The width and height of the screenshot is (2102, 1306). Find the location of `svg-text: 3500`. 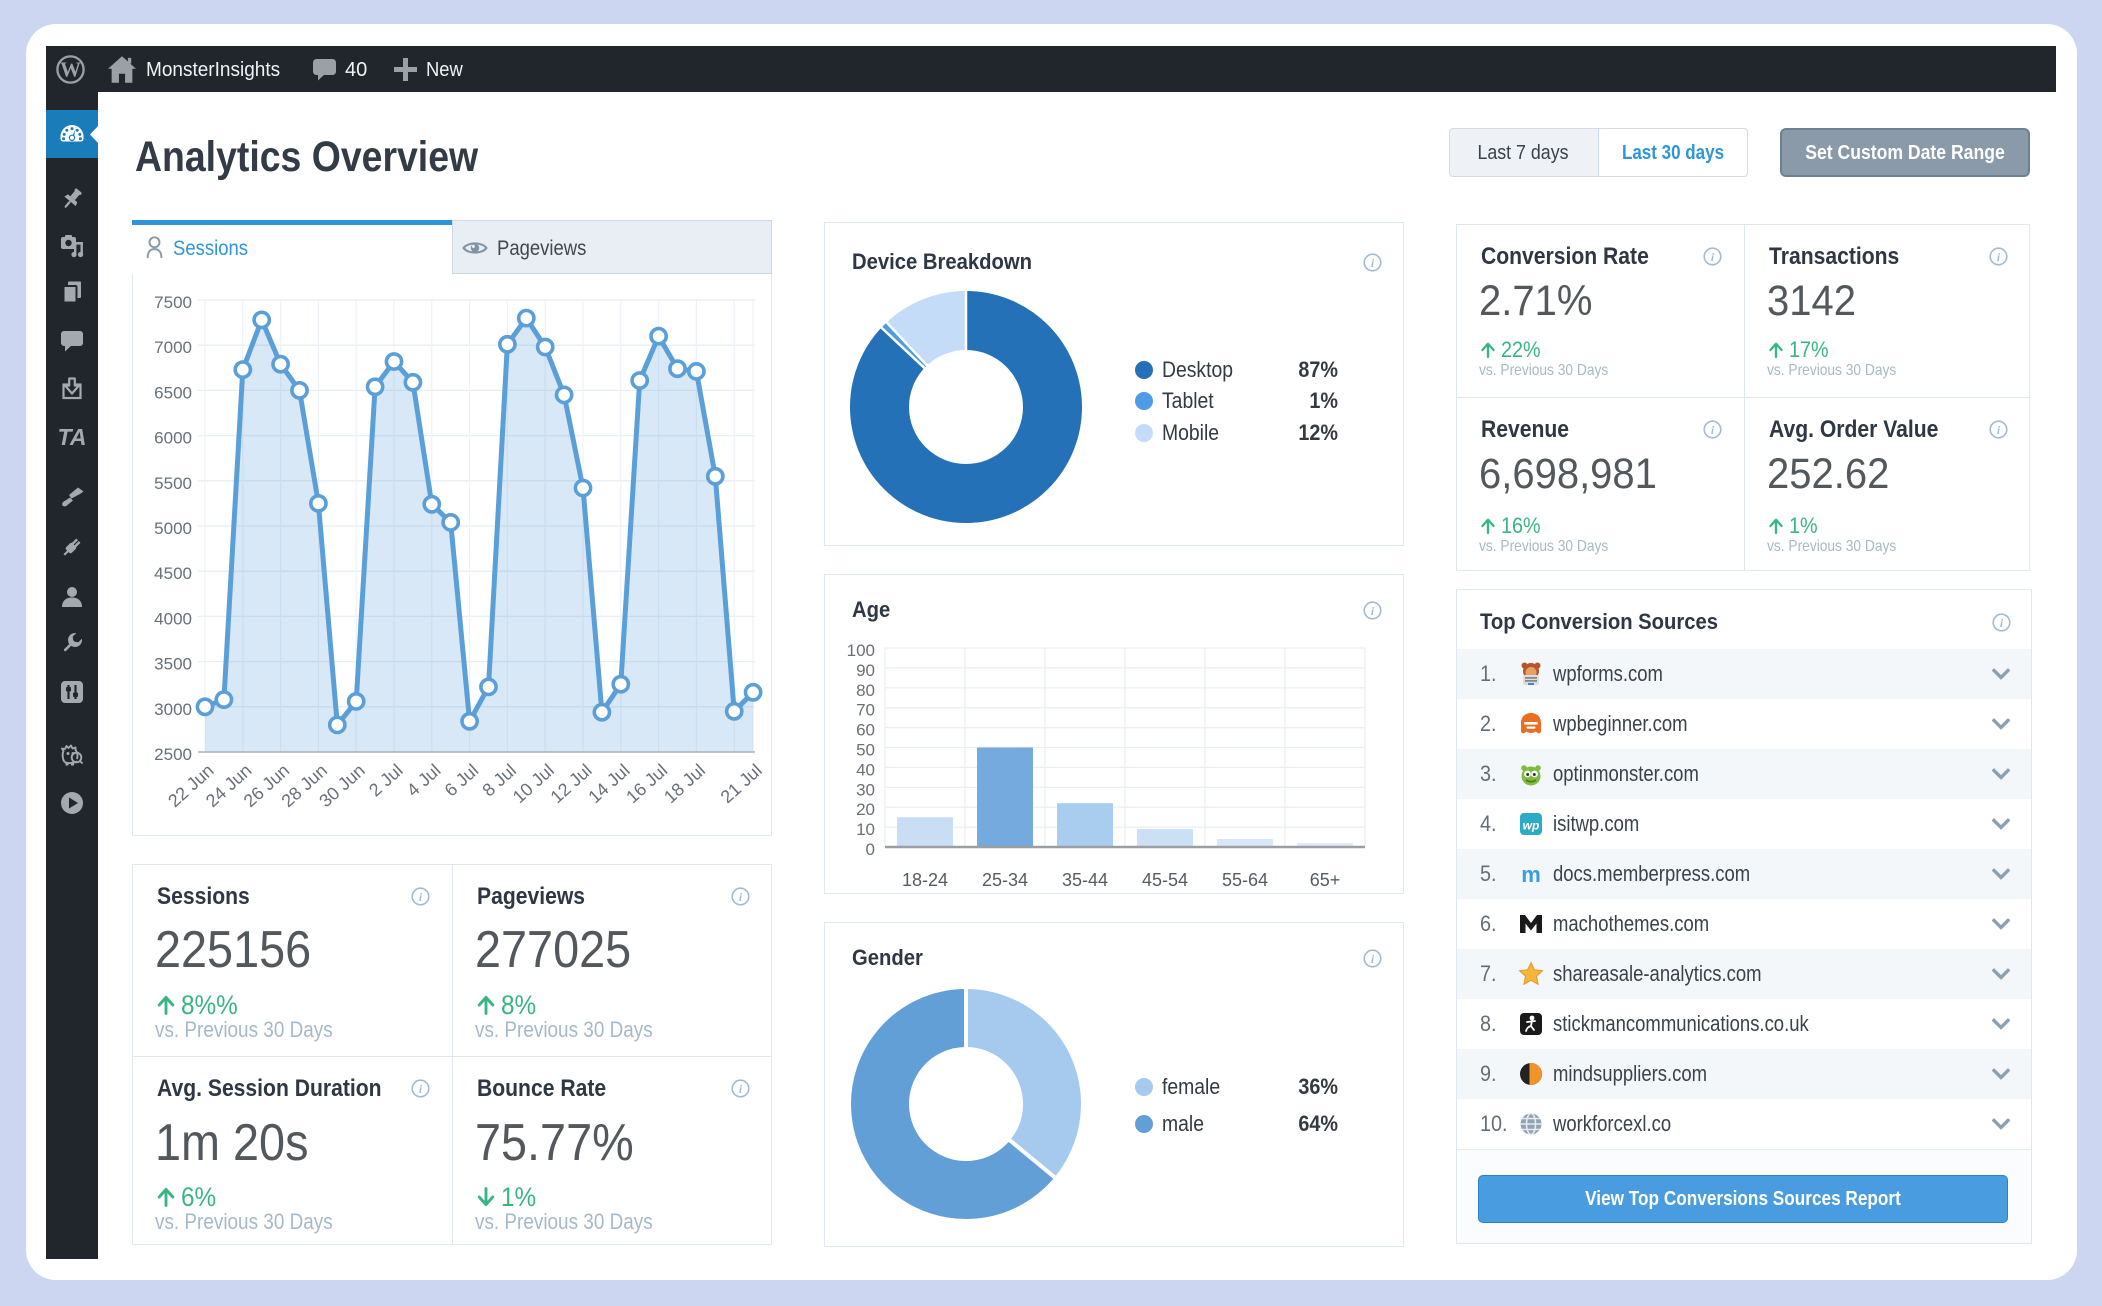

svg-text: 3500 is located at coordinates (173, 664).